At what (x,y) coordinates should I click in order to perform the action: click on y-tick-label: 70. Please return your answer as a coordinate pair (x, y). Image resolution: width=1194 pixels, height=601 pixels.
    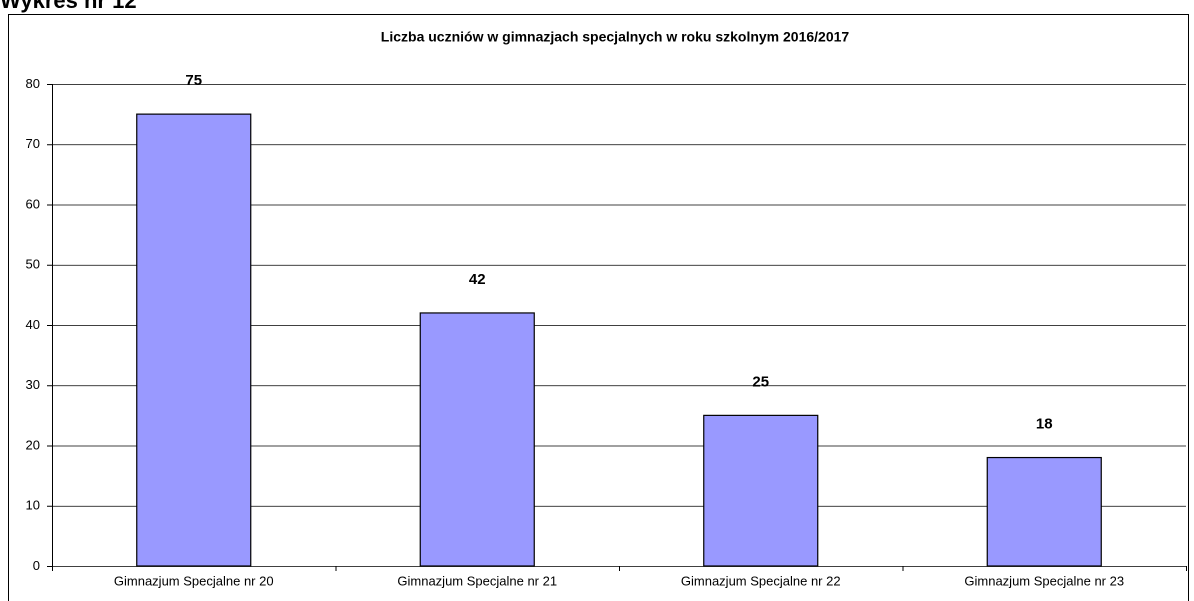
    Looking at the image, I should click on (33, 143).